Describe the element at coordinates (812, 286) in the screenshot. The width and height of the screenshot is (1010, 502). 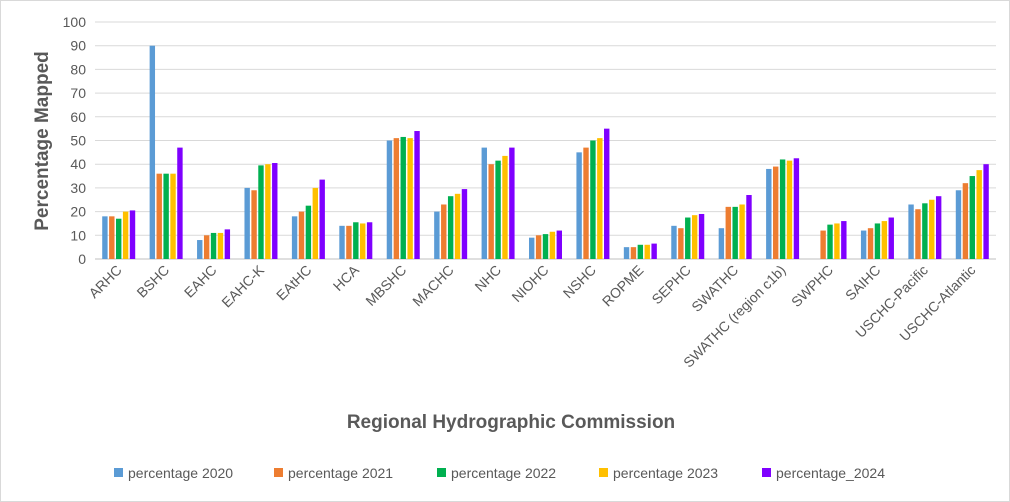
I see `x-tick-label: SWPHC` at that location.